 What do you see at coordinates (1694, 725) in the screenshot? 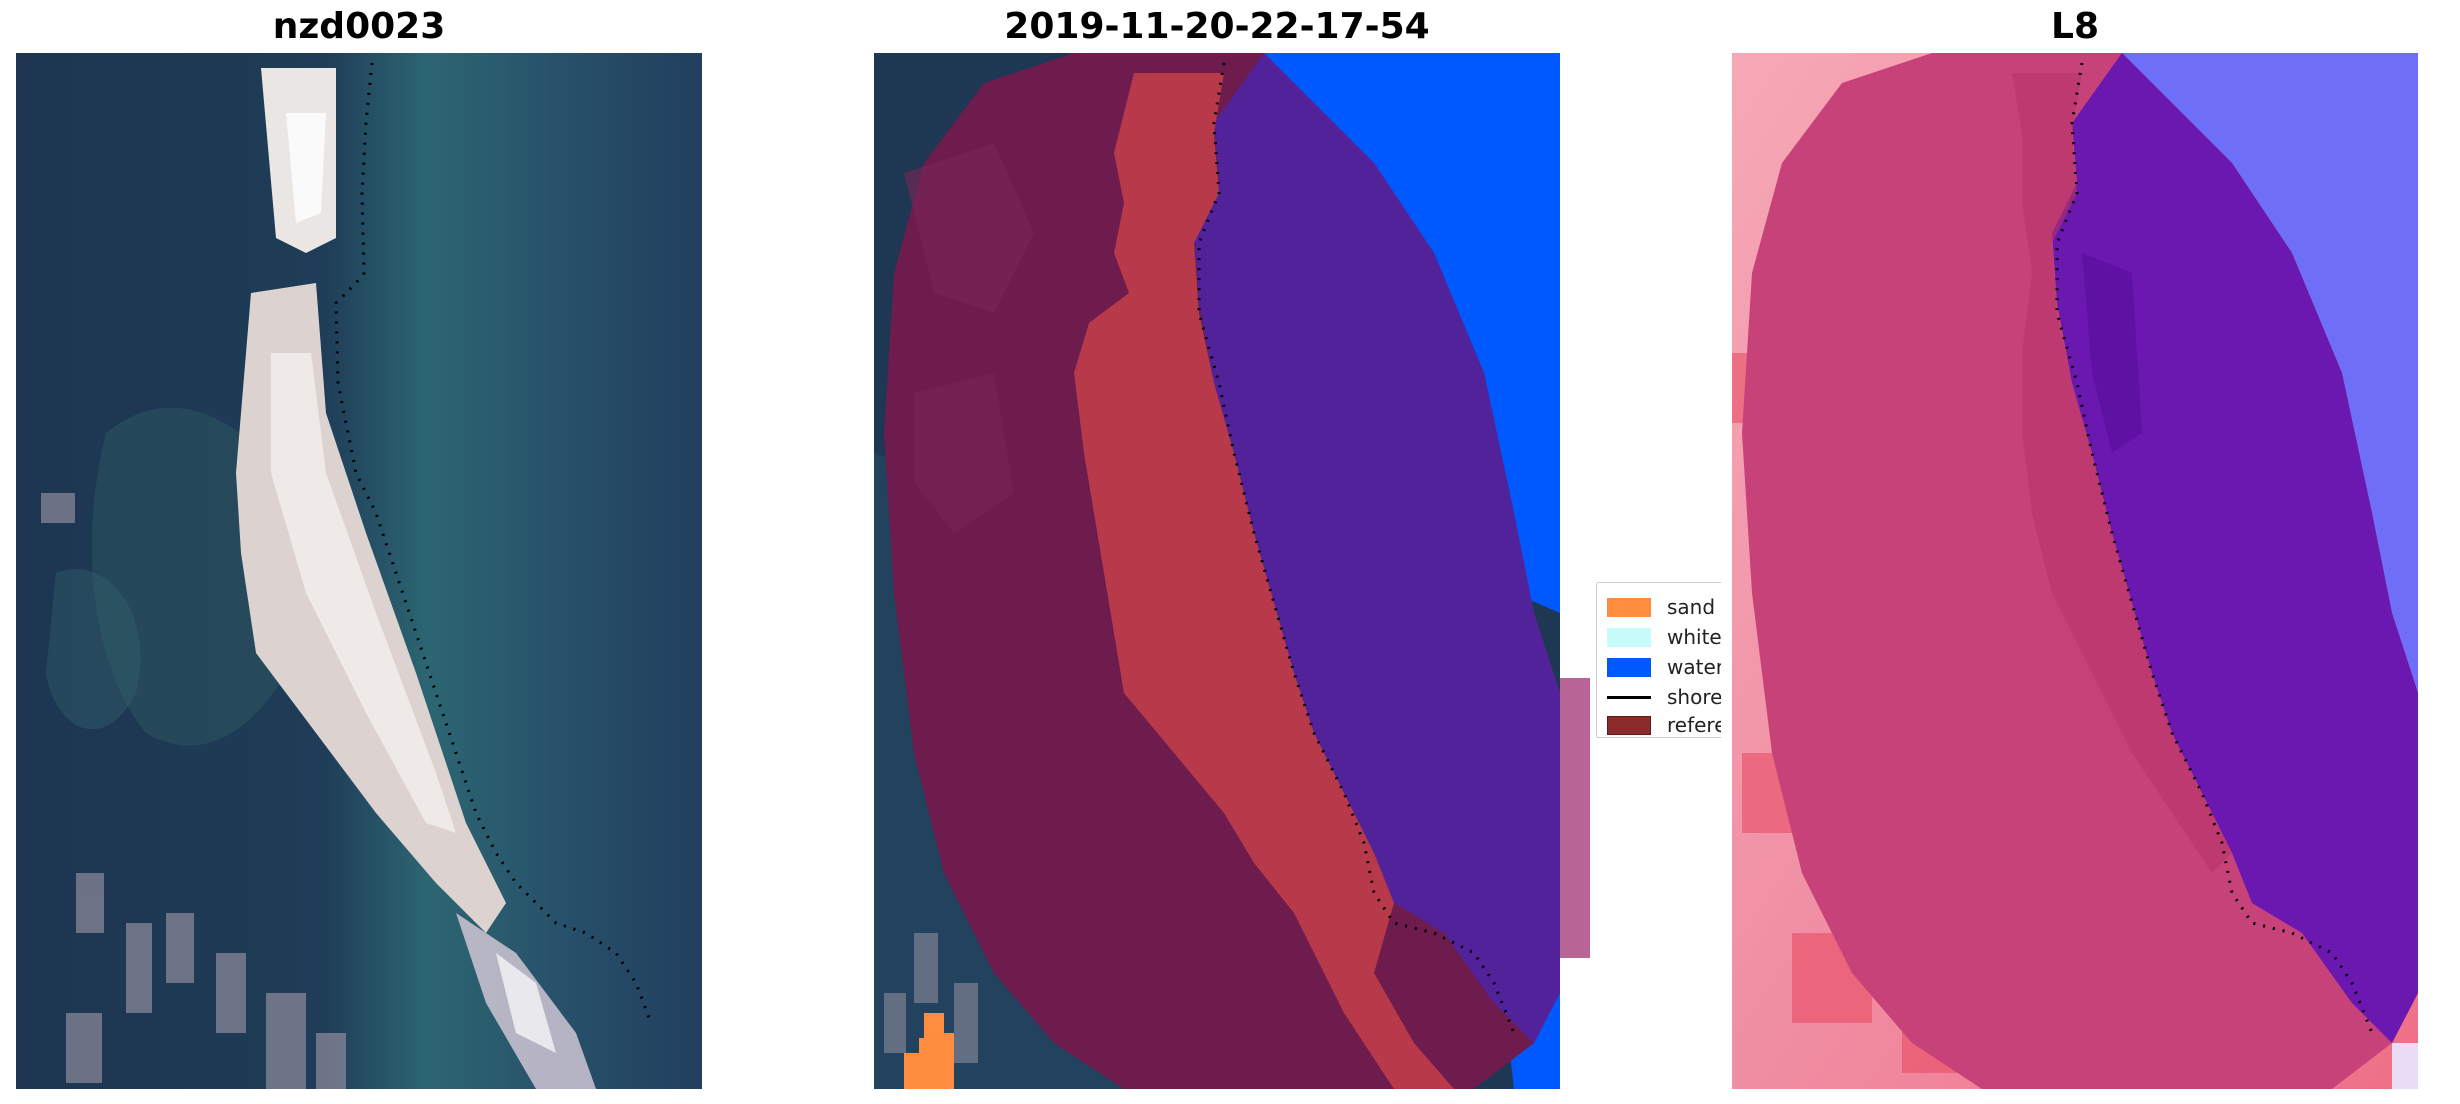
I see `legend-label-reference: reference` at bounding box center [1694, 725].